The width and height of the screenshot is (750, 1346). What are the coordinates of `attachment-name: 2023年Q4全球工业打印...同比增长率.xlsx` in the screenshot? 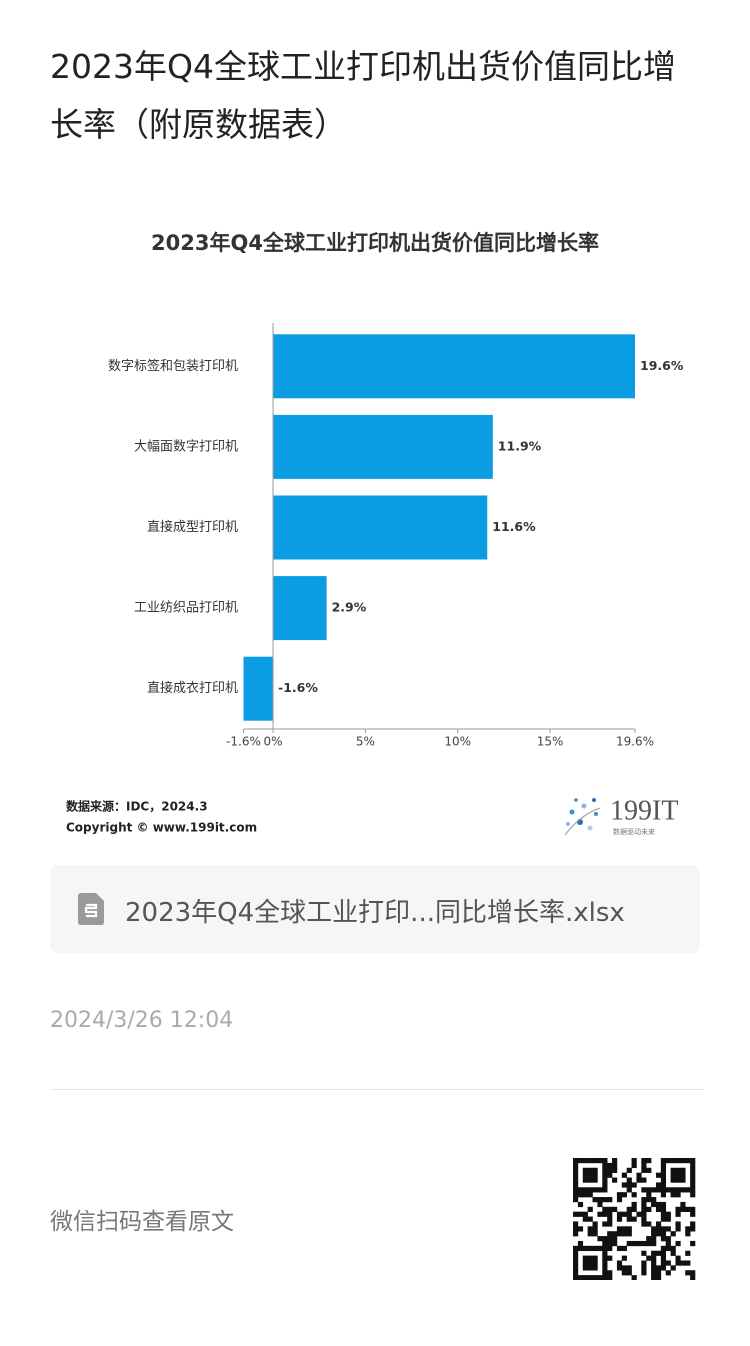 It's located at (375, 913).